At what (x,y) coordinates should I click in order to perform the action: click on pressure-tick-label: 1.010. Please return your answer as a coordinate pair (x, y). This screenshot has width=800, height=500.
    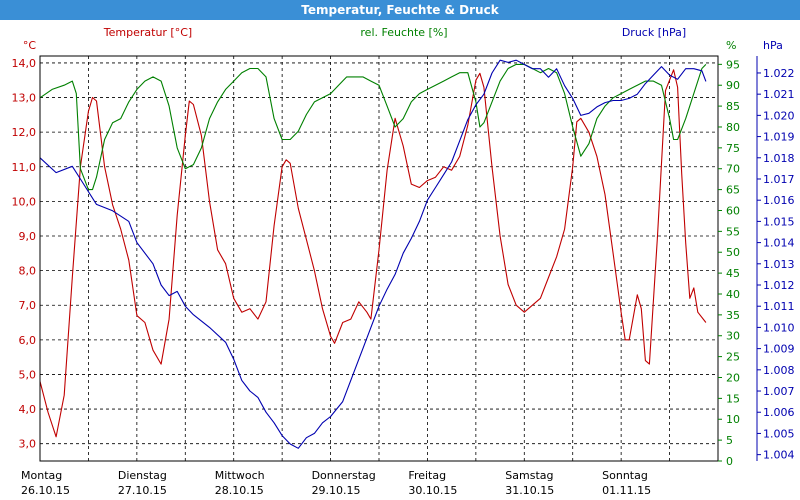
    Looking at the image, I should click on (779, 327).